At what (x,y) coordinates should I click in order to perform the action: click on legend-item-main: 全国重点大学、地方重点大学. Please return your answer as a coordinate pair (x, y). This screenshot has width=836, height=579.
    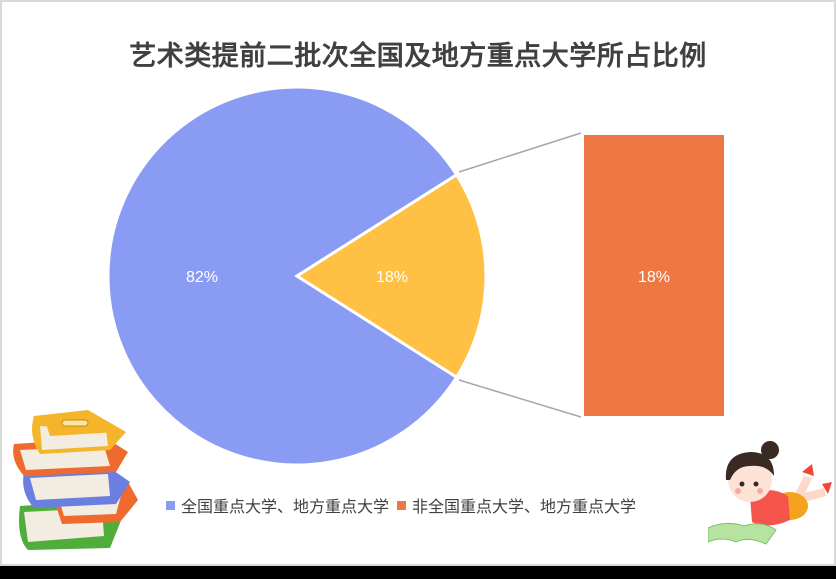
    Looking at the image, I should click on (277, 505).